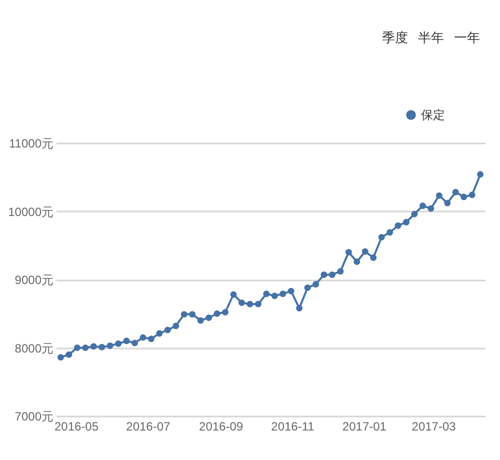  What do you see at coordinates (434, 427) in the screenshot?
I see `x-tick-label: 2017-03` at bounding box center [434, 427].